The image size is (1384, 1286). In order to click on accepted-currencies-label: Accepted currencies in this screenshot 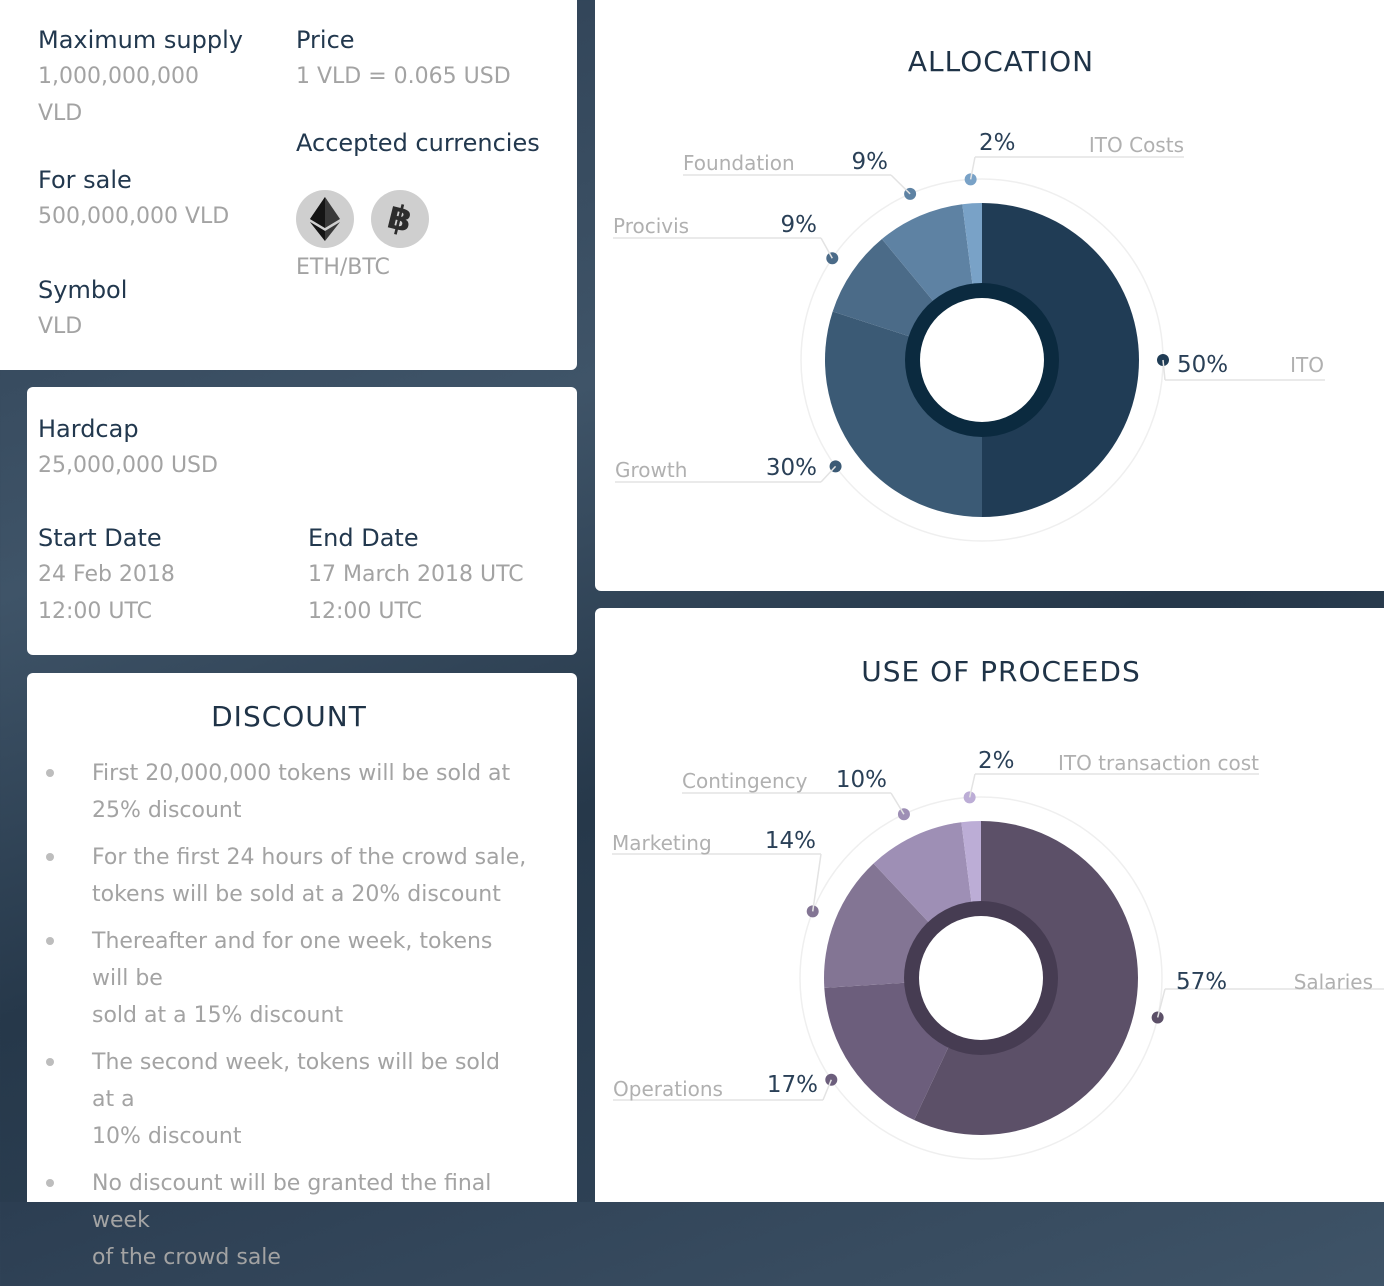, I will do `click(418, 143)`.